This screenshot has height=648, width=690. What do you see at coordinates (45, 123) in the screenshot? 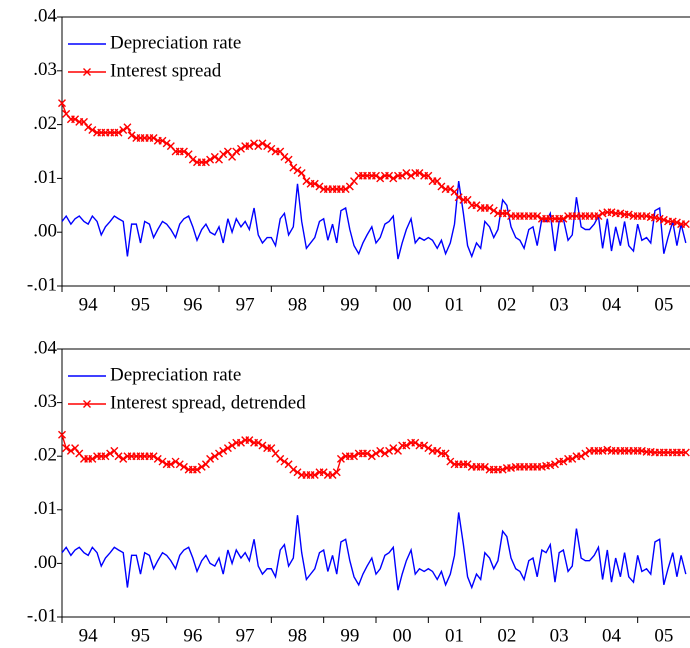
I see `y-tick-label: .02` at bounding box center [45, 123].